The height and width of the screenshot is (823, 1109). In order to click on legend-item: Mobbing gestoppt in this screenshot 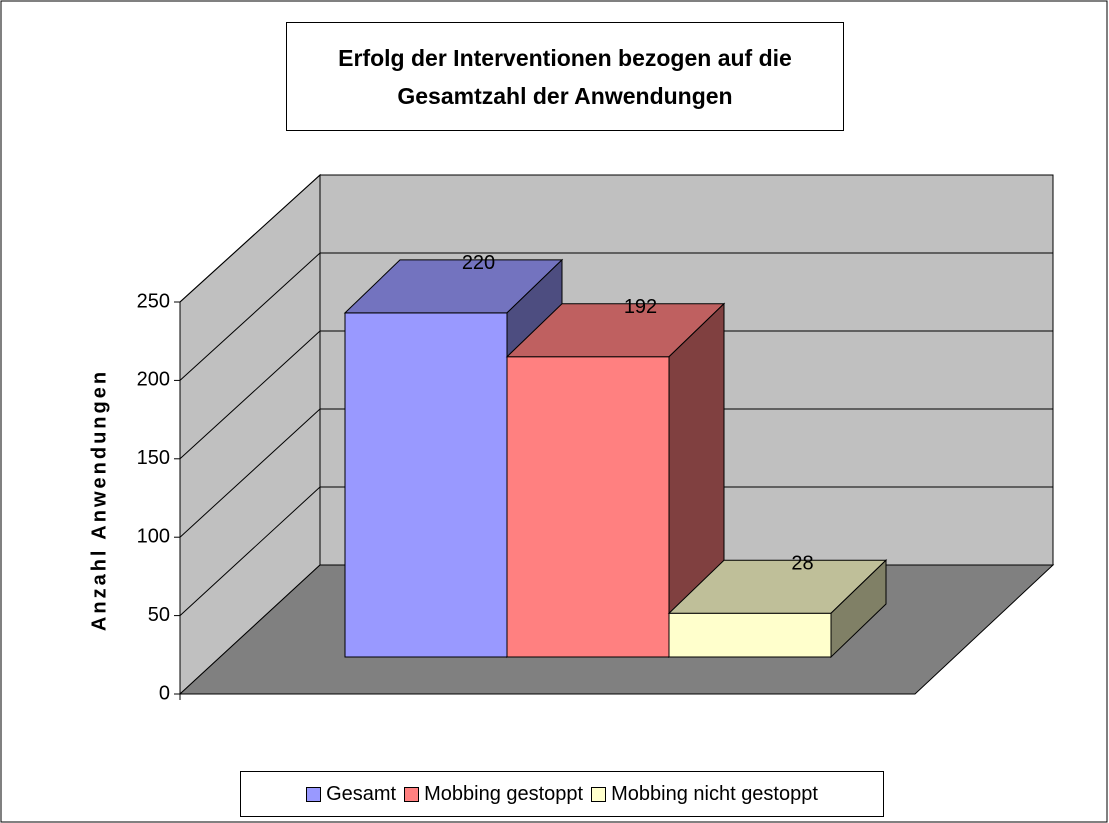, I will do `click(493, 794)`.